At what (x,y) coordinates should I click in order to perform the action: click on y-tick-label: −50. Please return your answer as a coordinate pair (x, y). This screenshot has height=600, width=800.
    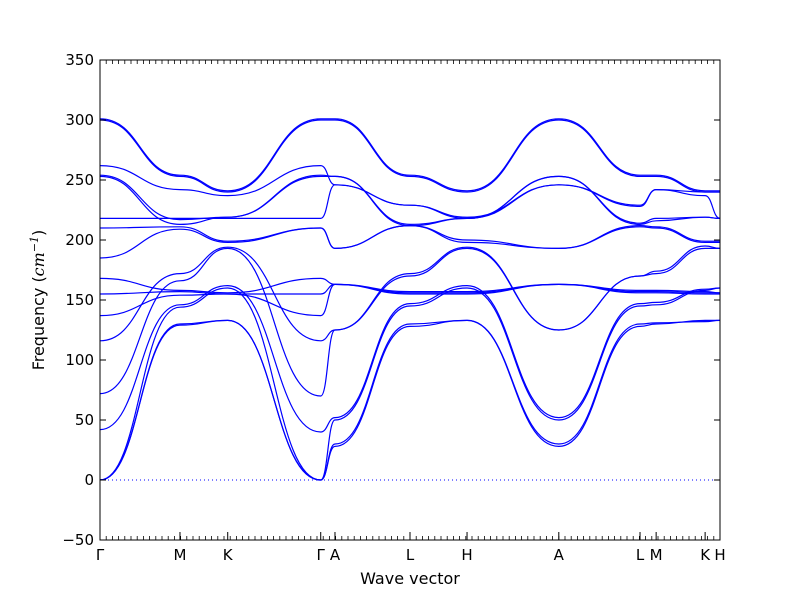
    Looking at the image, I should click on (78, 540).